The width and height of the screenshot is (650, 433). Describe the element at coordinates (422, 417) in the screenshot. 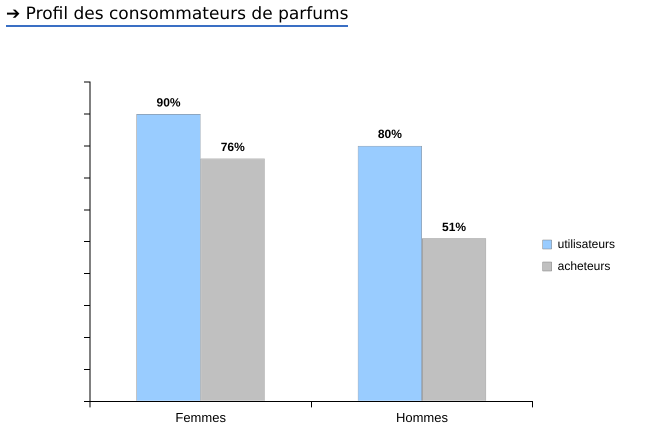

I see `x-tick-label: Hommes` at that location.